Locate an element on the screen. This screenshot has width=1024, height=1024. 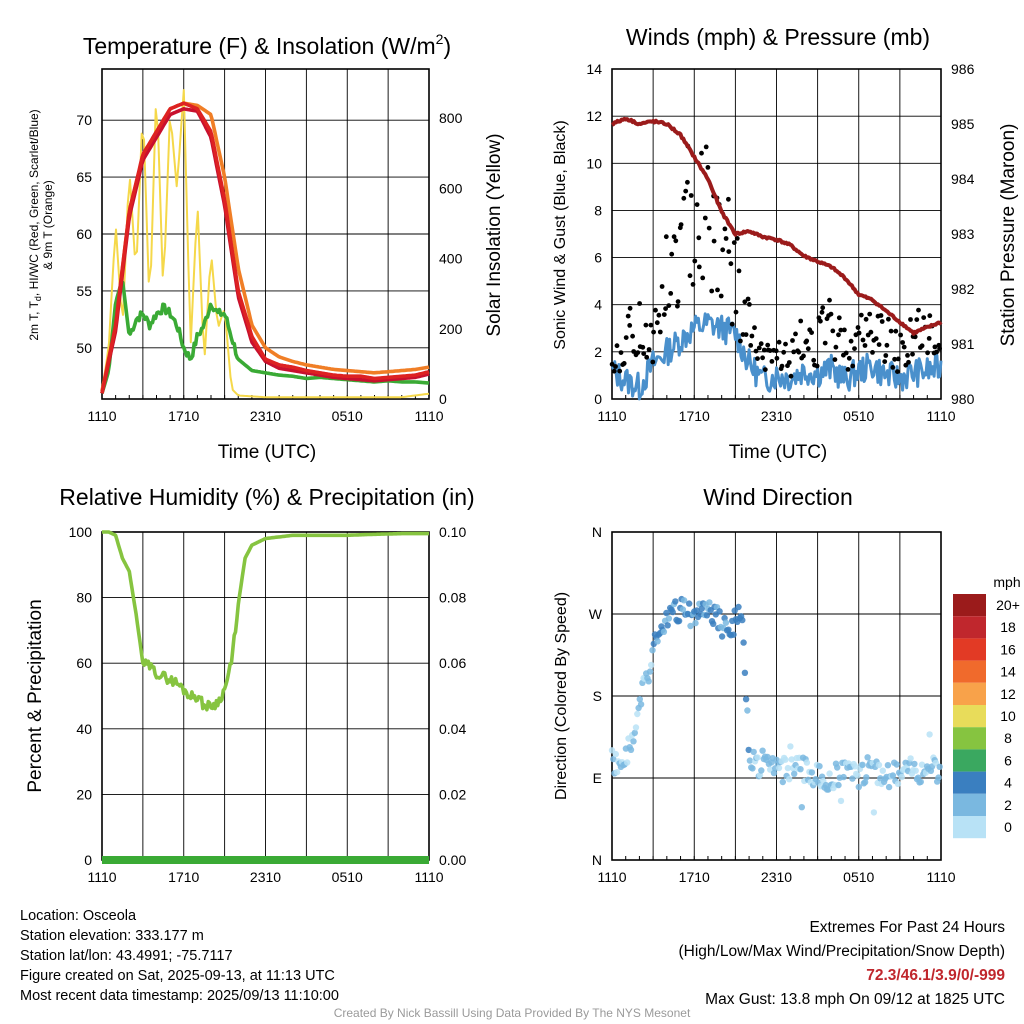
temperature-xlabel: Time (UTC) is located at coordinates (267, 452).